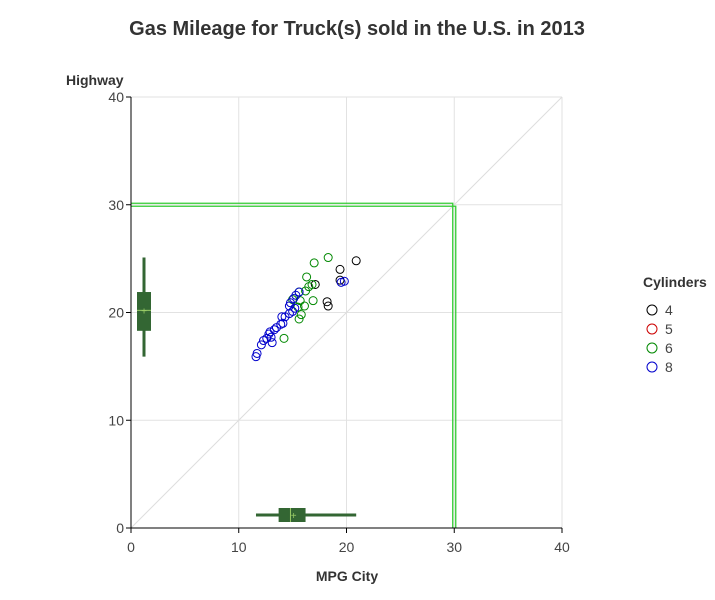 Image resolution: width=715 pixels, height=600 pixels. What do you see at coordinates (669, 367) in the screenshot?
I see `legend-label-8: 8` at bounding box center [669, 367].